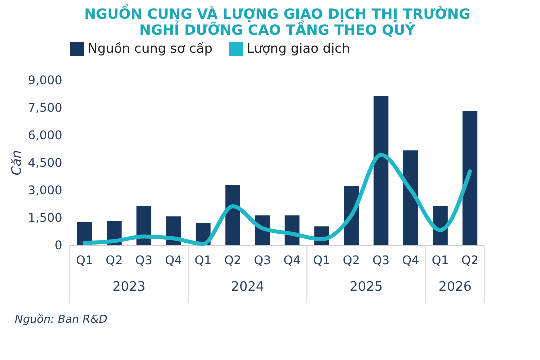 The image size is (540, 360). What do you see at coordinates (298, 49) in the screenshot?
I see `legend-label: Lượng giao dịch` at bounding box center [298, 49].